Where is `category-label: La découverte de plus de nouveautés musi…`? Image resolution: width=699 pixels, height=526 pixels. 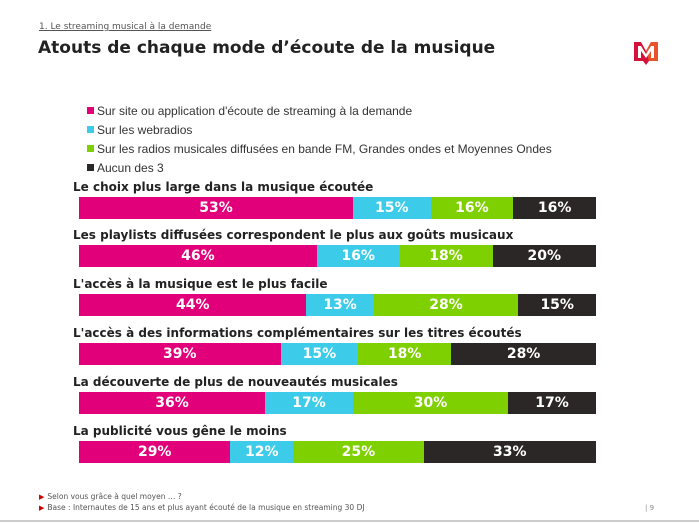 category-label: La découverte de plus de nouveautés musi… is located at coordinates (235, 382).